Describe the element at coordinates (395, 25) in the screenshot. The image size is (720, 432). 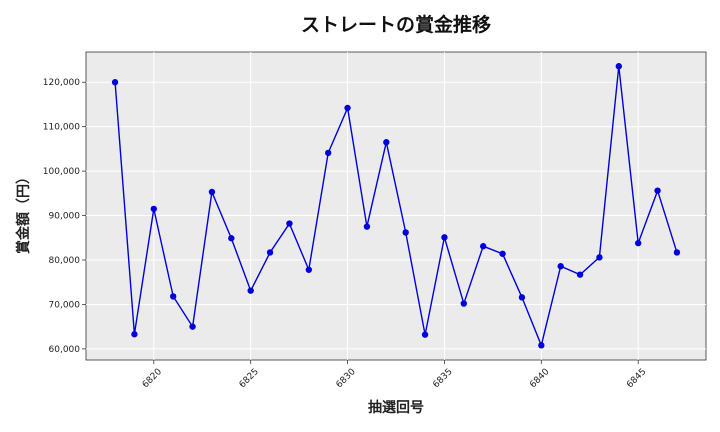
I see `chart-title: ストレートの賞金推移` at that location.